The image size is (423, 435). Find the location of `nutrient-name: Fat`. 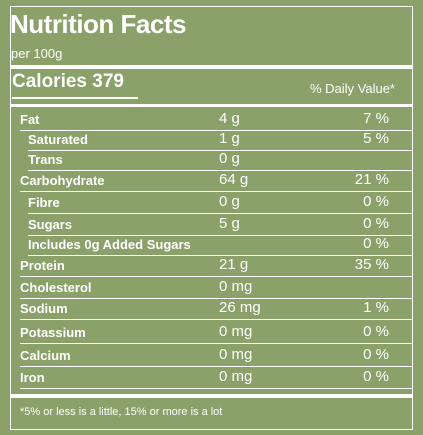

nutrient-name: Fat is located at coordinates (30, 119).